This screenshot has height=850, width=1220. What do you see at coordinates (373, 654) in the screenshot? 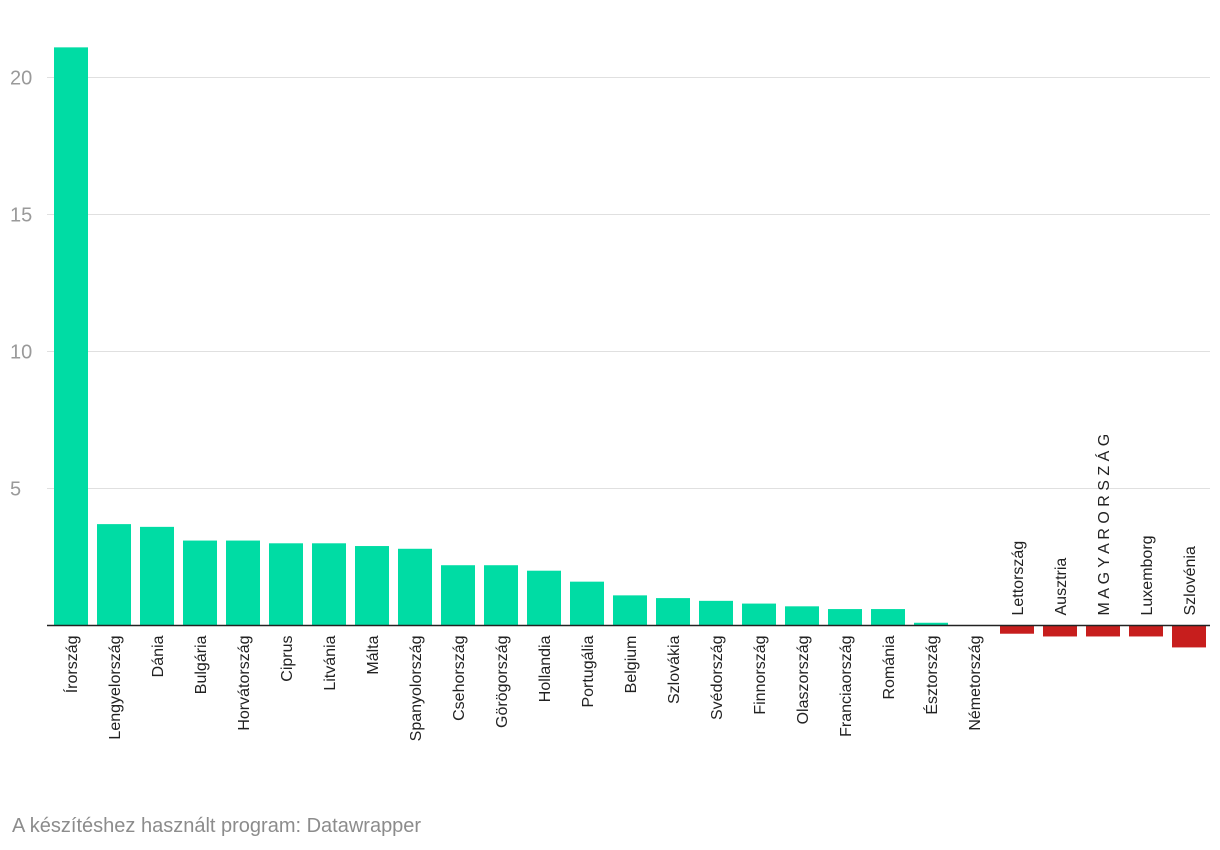
I see `category-label: Málta` at bounding box center [373, 654].